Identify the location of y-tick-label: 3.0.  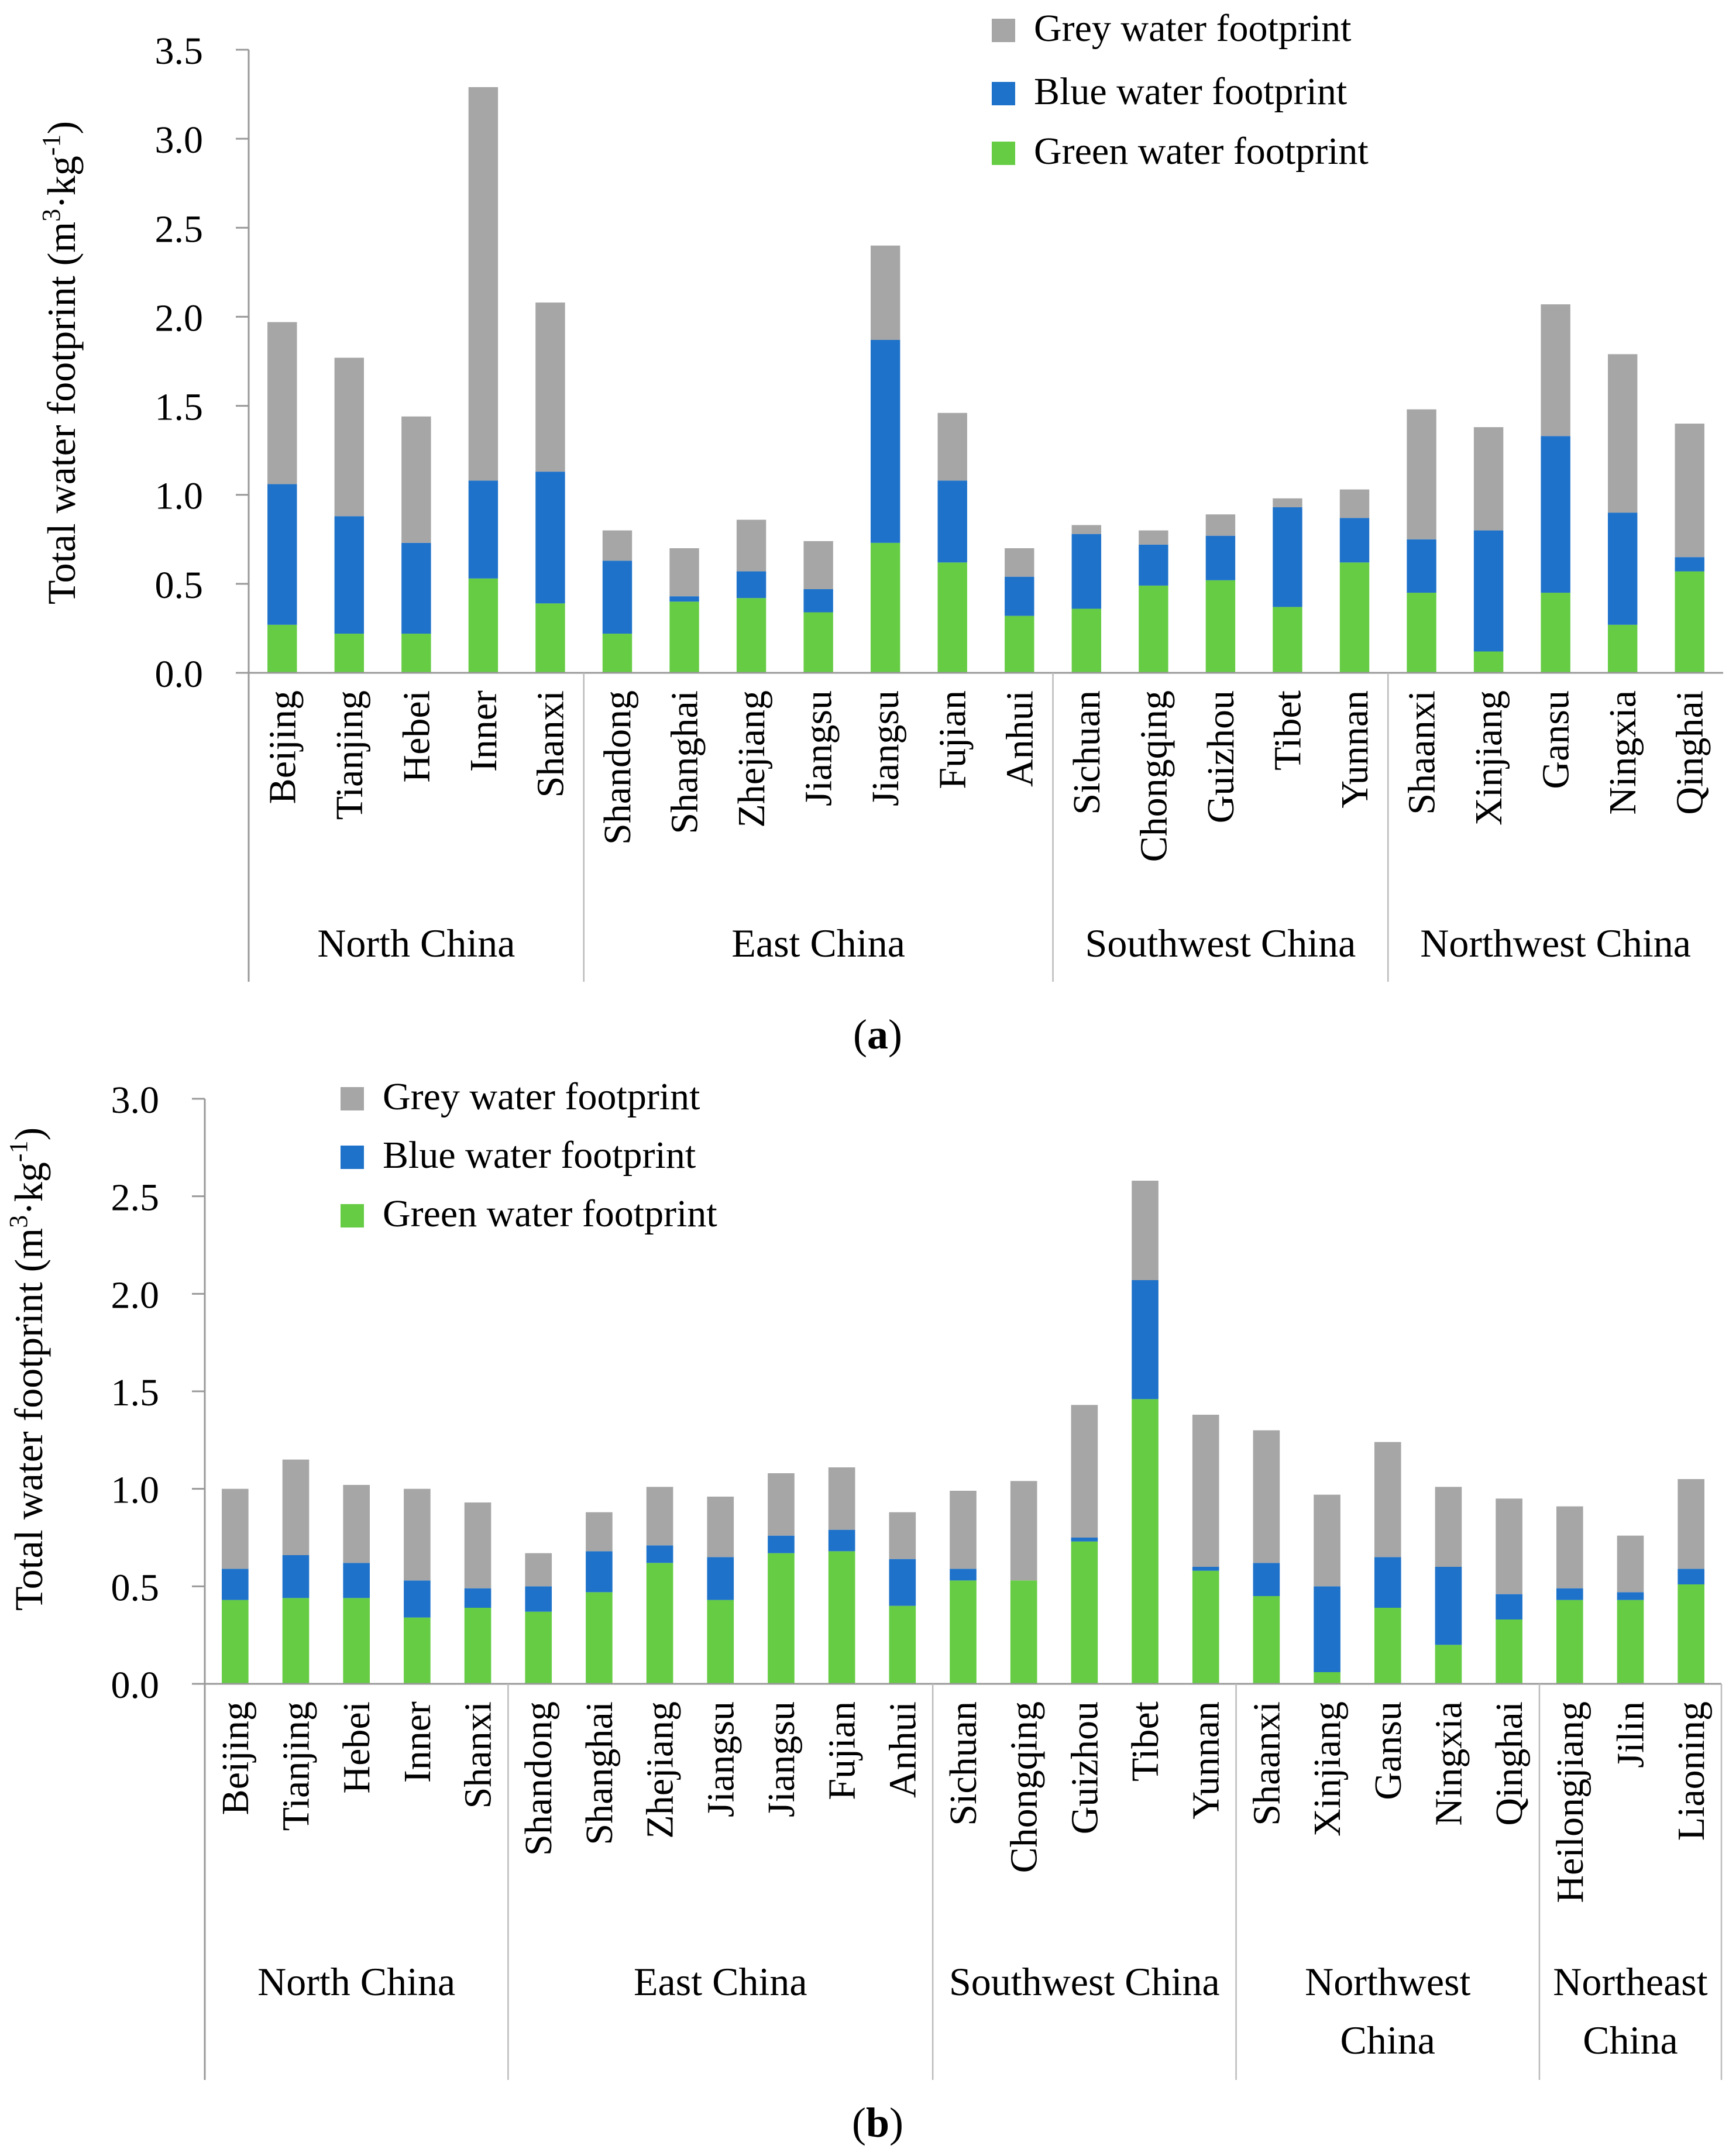
(179, 140).